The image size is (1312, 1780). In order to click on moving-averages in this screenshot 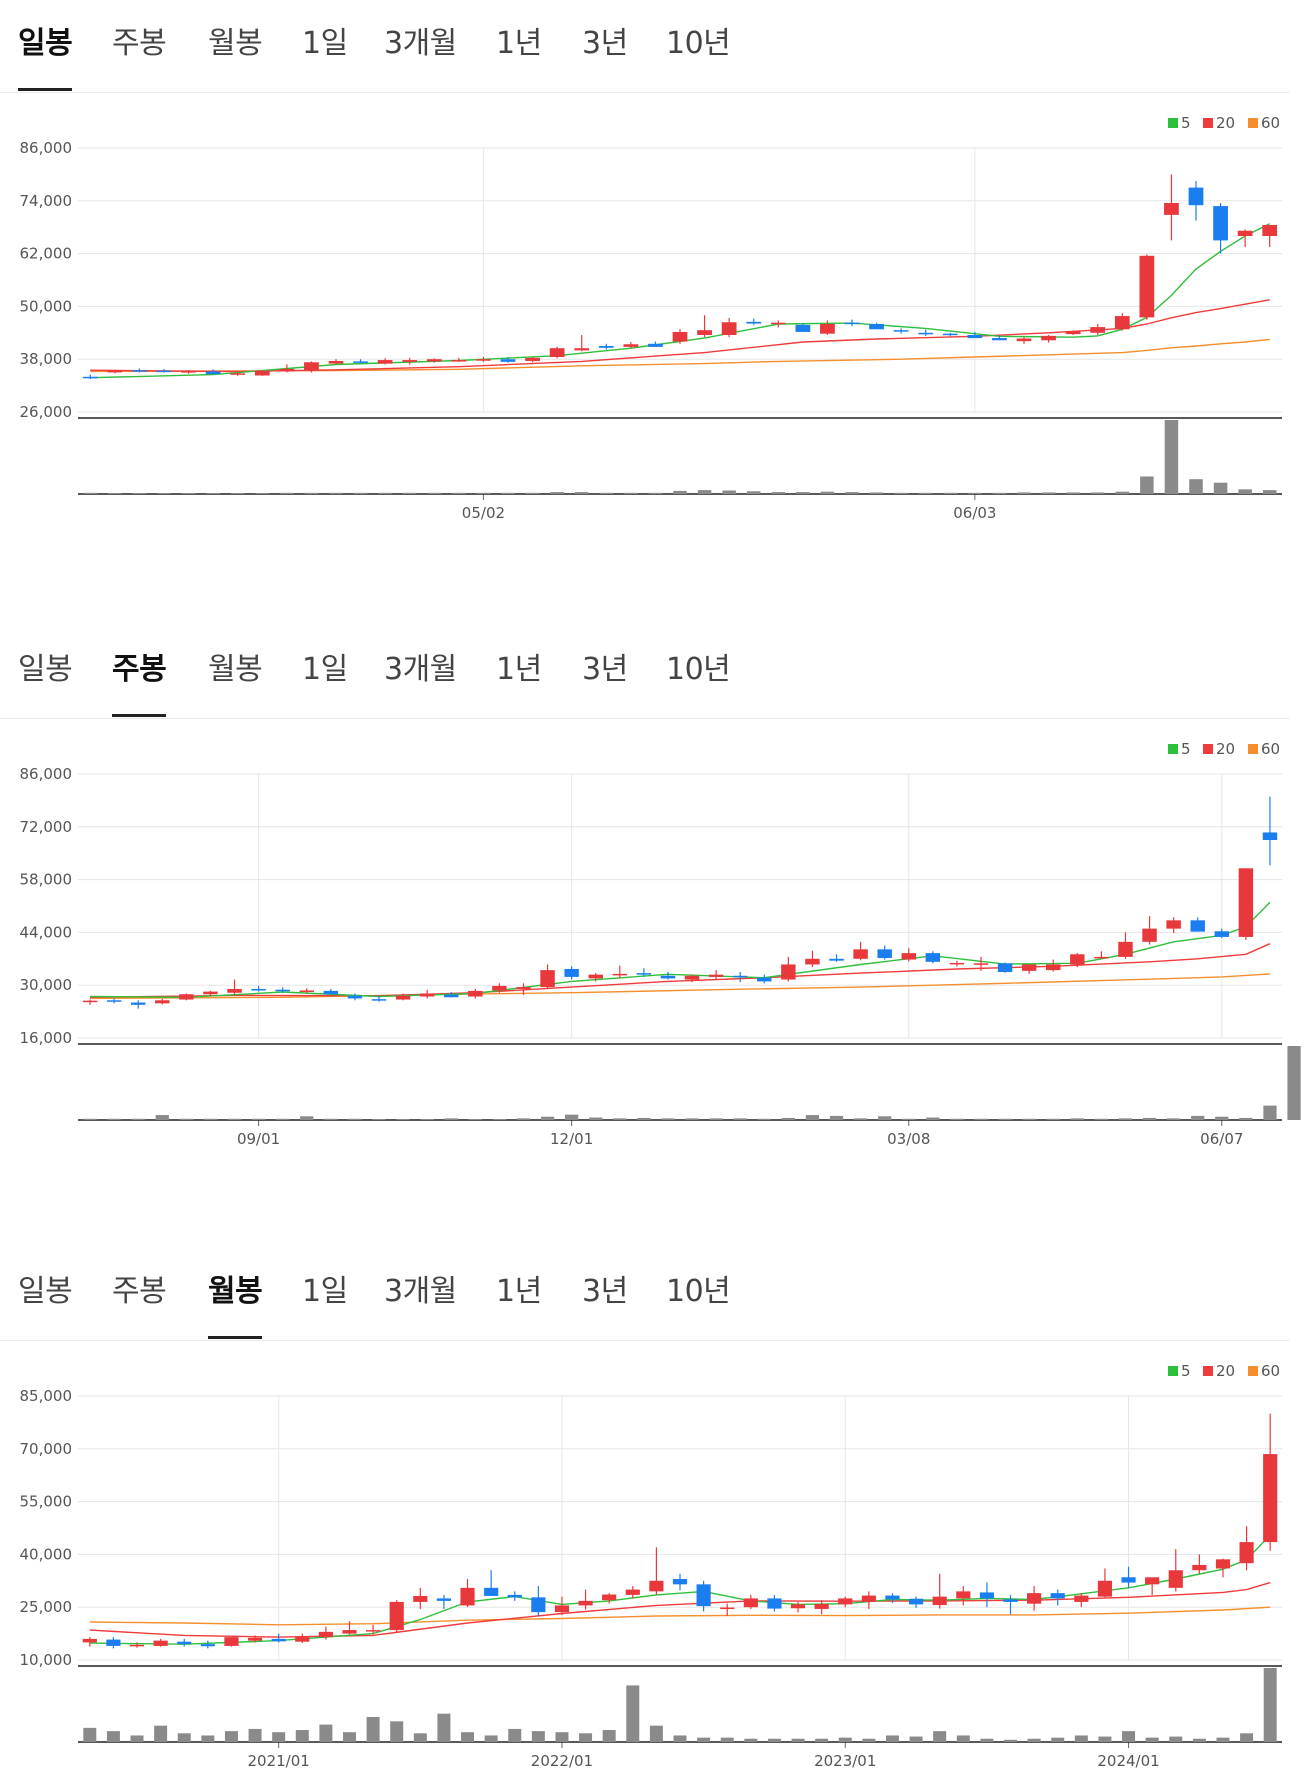, I will do `click(680, 301)`.